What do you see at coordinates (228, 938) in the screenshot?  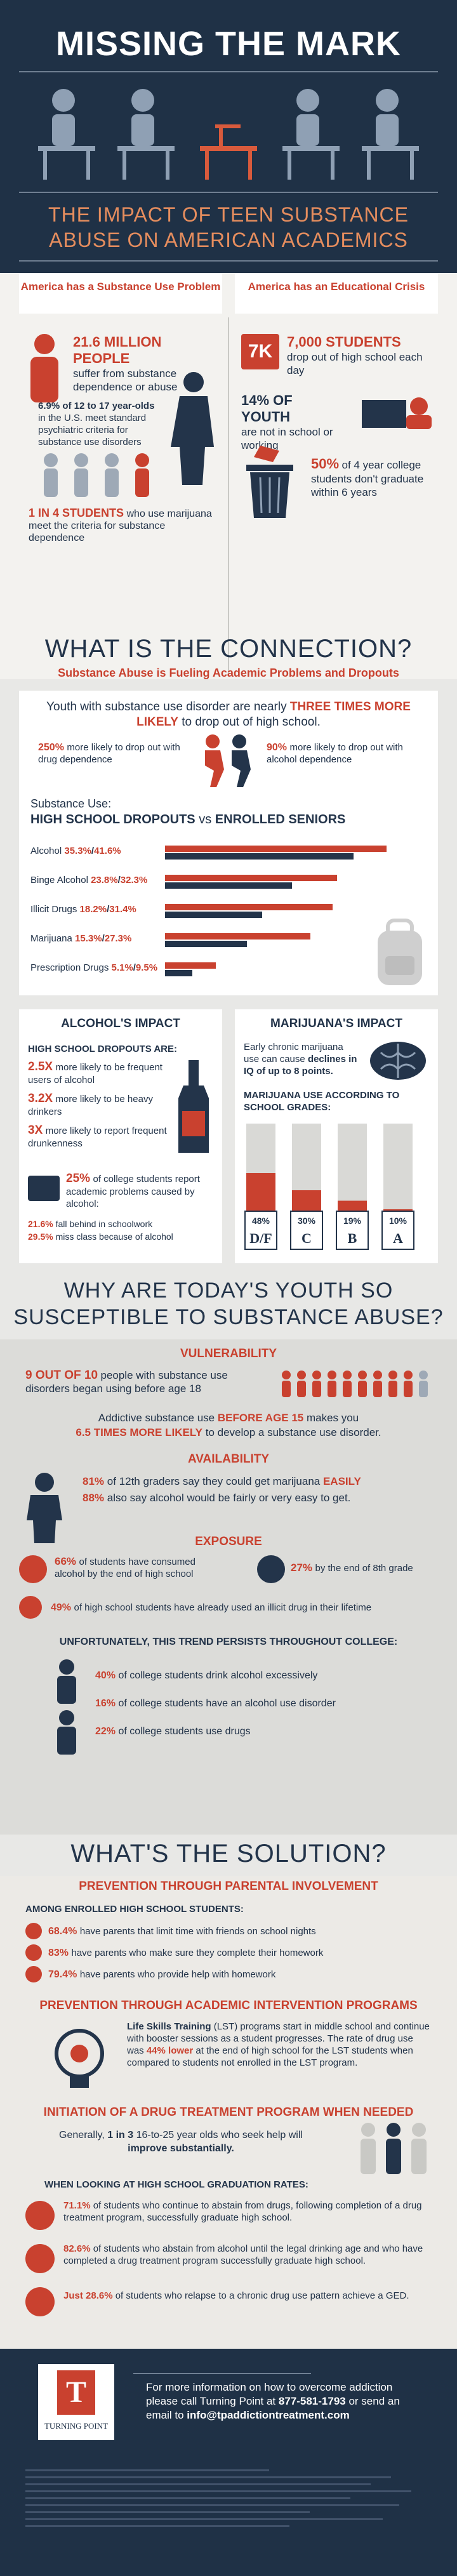 I see `bar-row: Marijuana 15.3%/27.3%` at bounding box center [228, 938].